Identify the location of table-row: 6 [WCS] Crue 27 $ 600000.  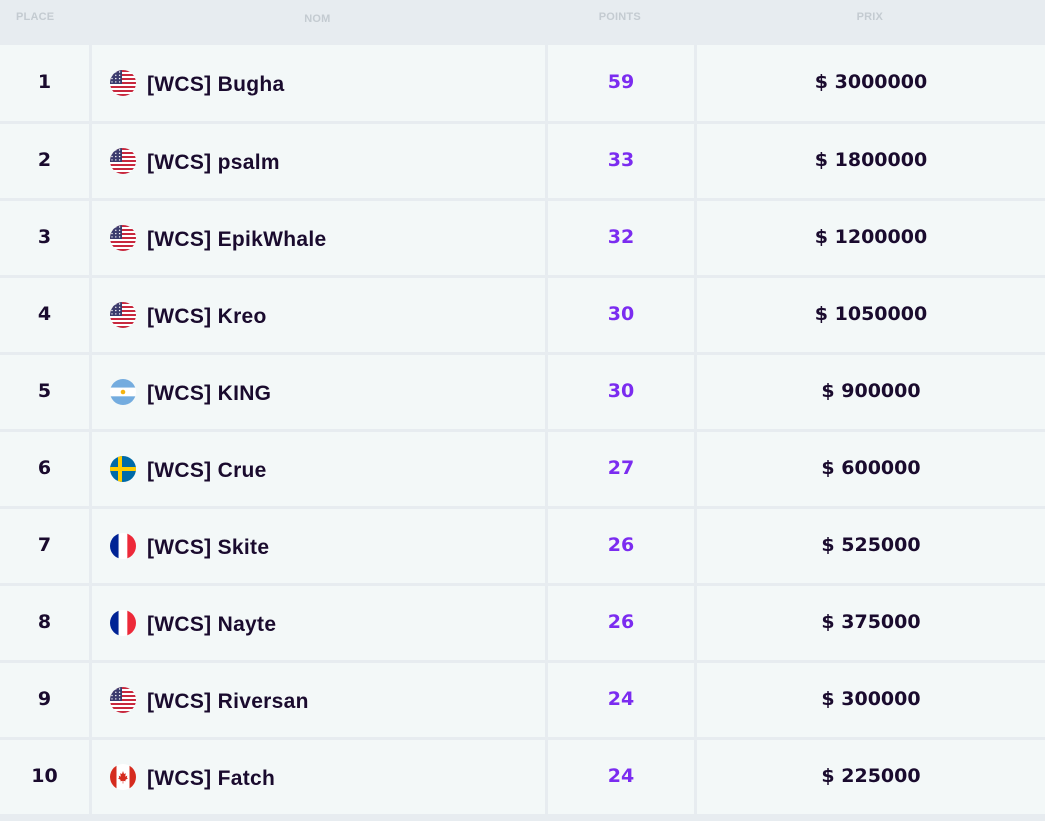
(522, 469).